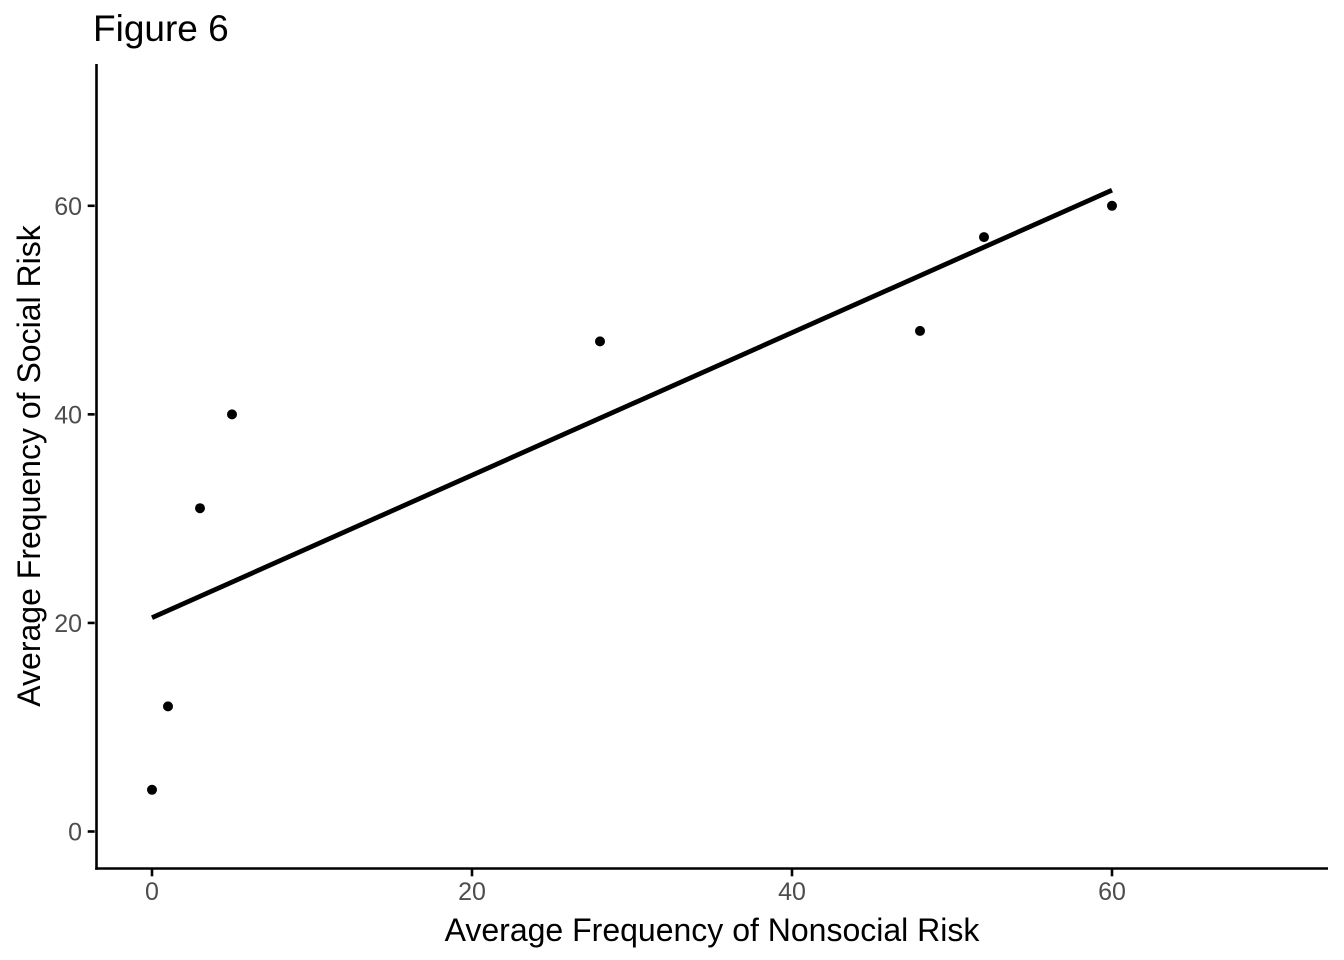 This screenshot has height=960, width=1344. Describe the element at coordinates (1112, 892) in the screenshot. I see `x-tick-label: 60` at that location.